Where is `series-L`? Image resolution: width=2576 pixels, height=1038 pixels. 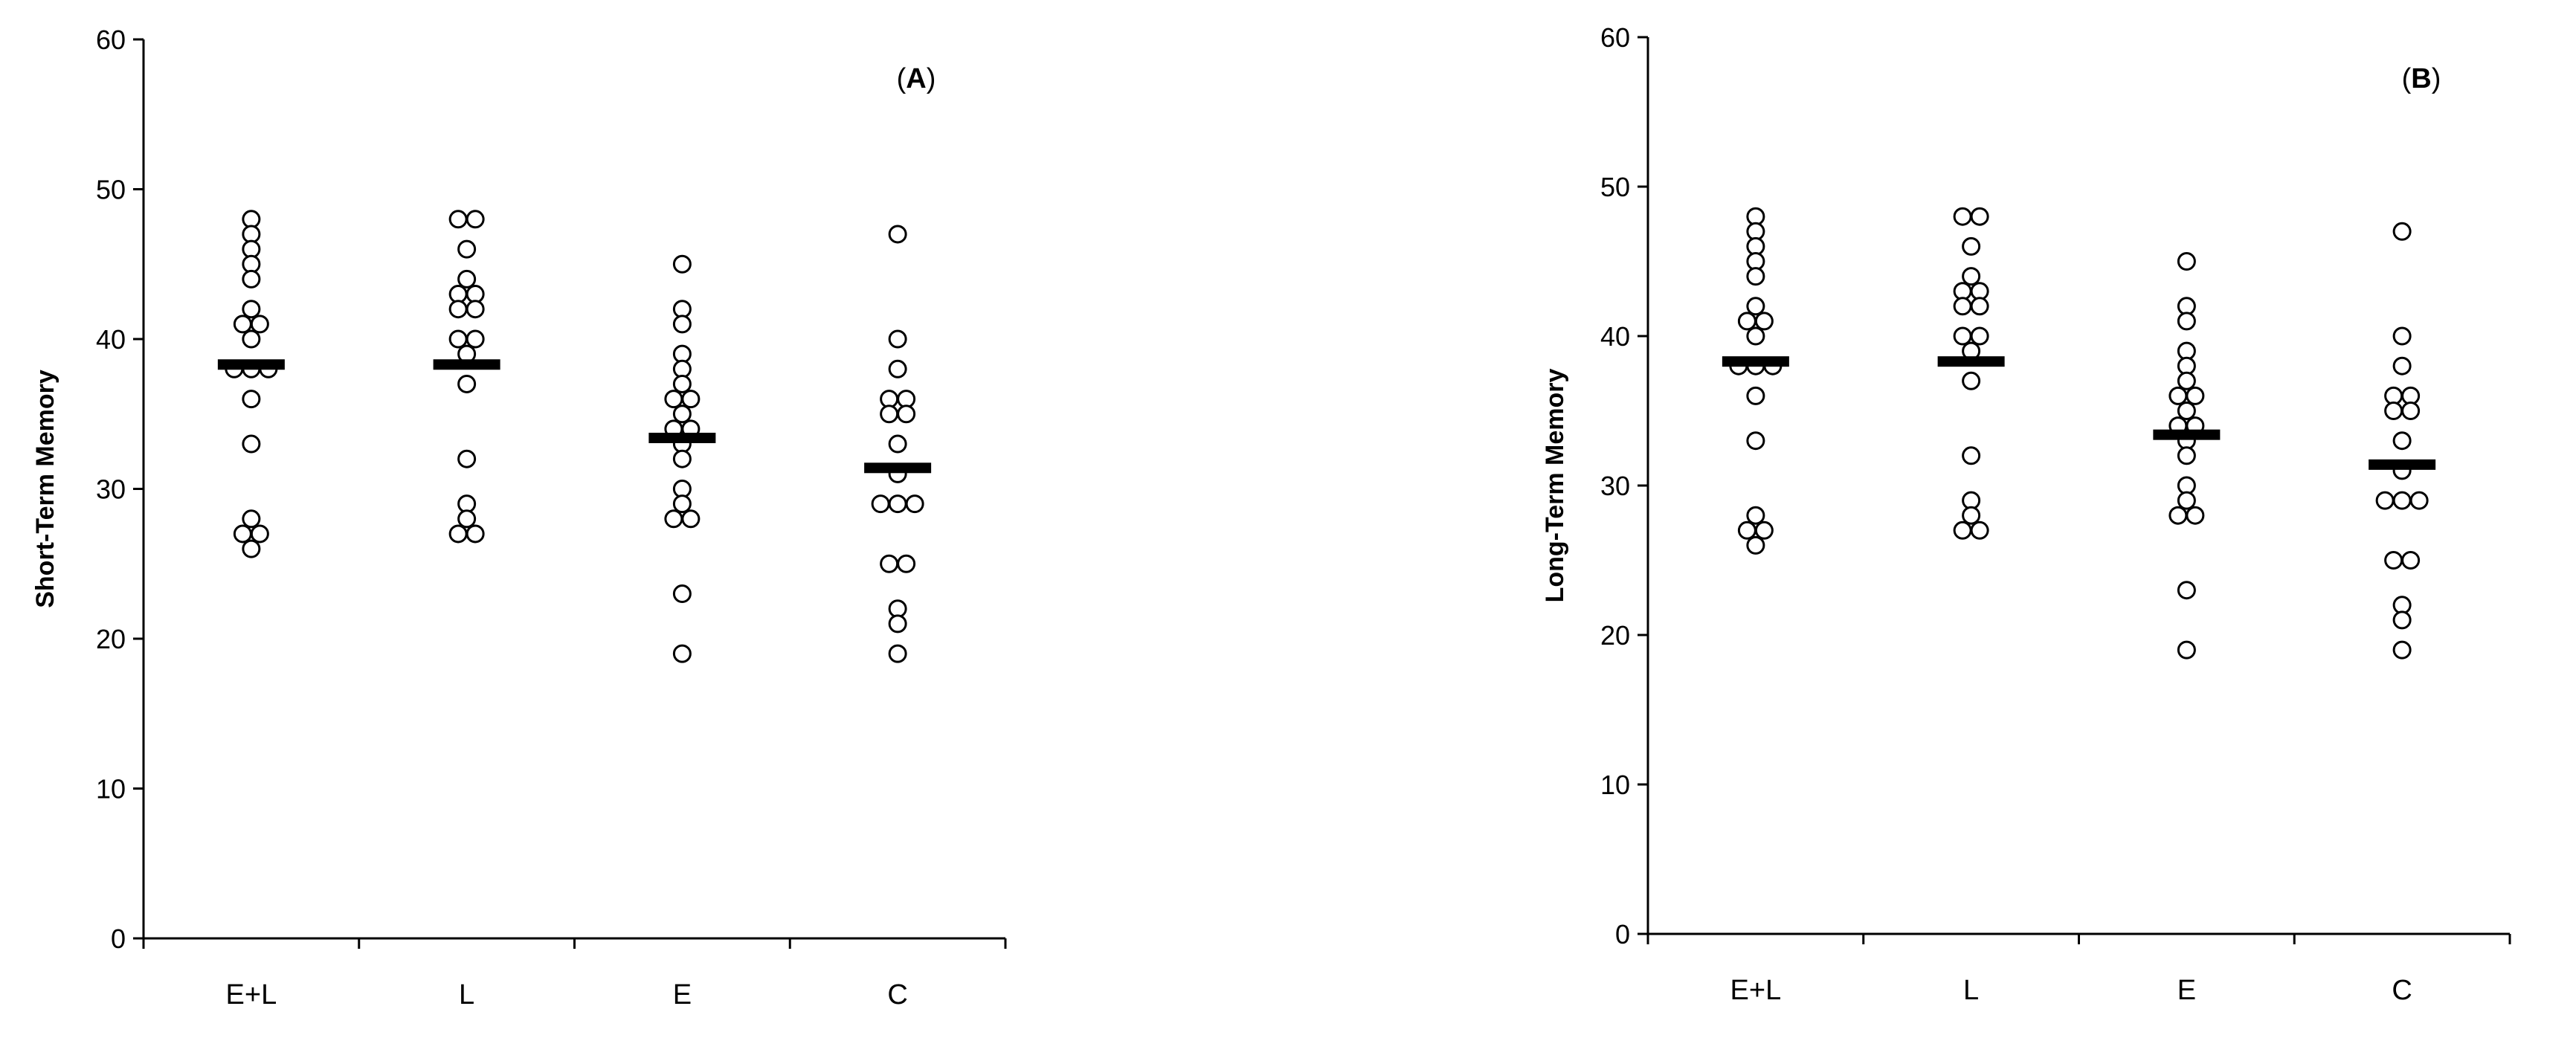
series-L is located at coordinates (466, 377).